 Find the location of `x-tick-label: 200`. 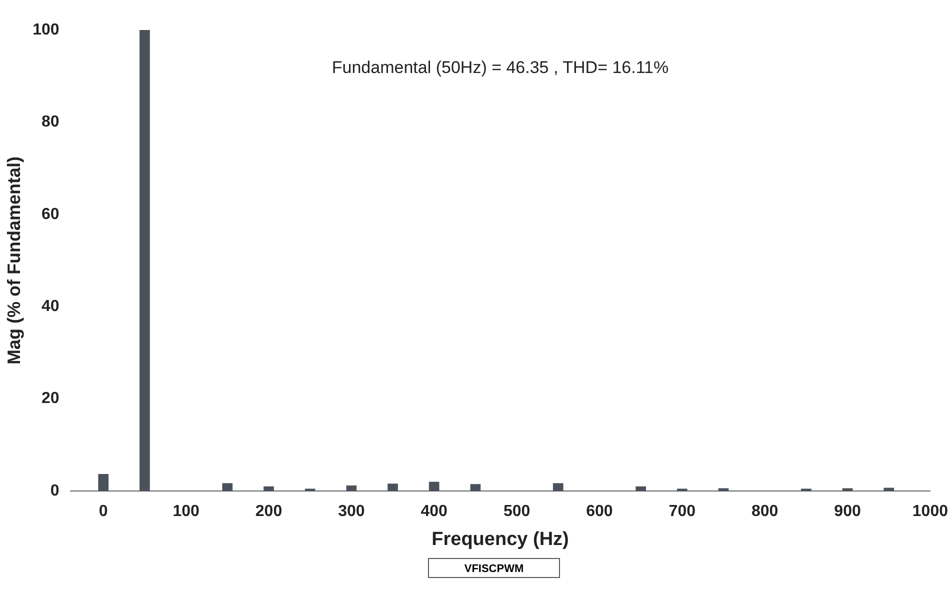

x-tick-label: 200 is located at coordinates (268, 511).